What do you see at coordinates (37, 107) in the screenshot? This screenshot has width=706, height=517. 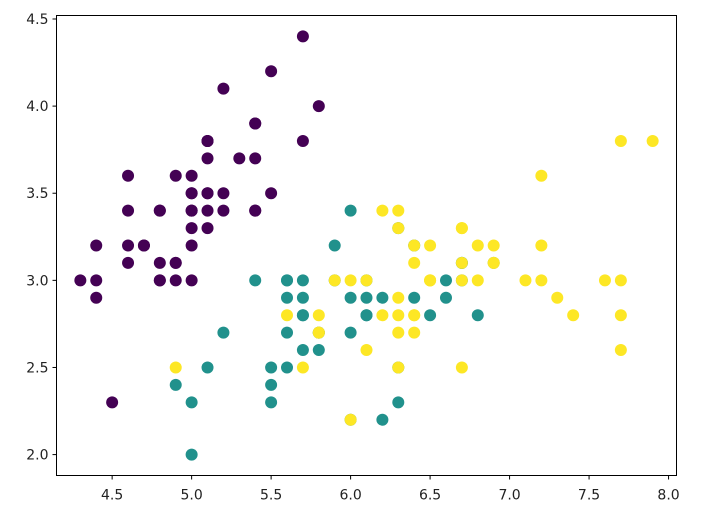 I see `y-tick-label: 4.0` at bounding box center [37, 107].